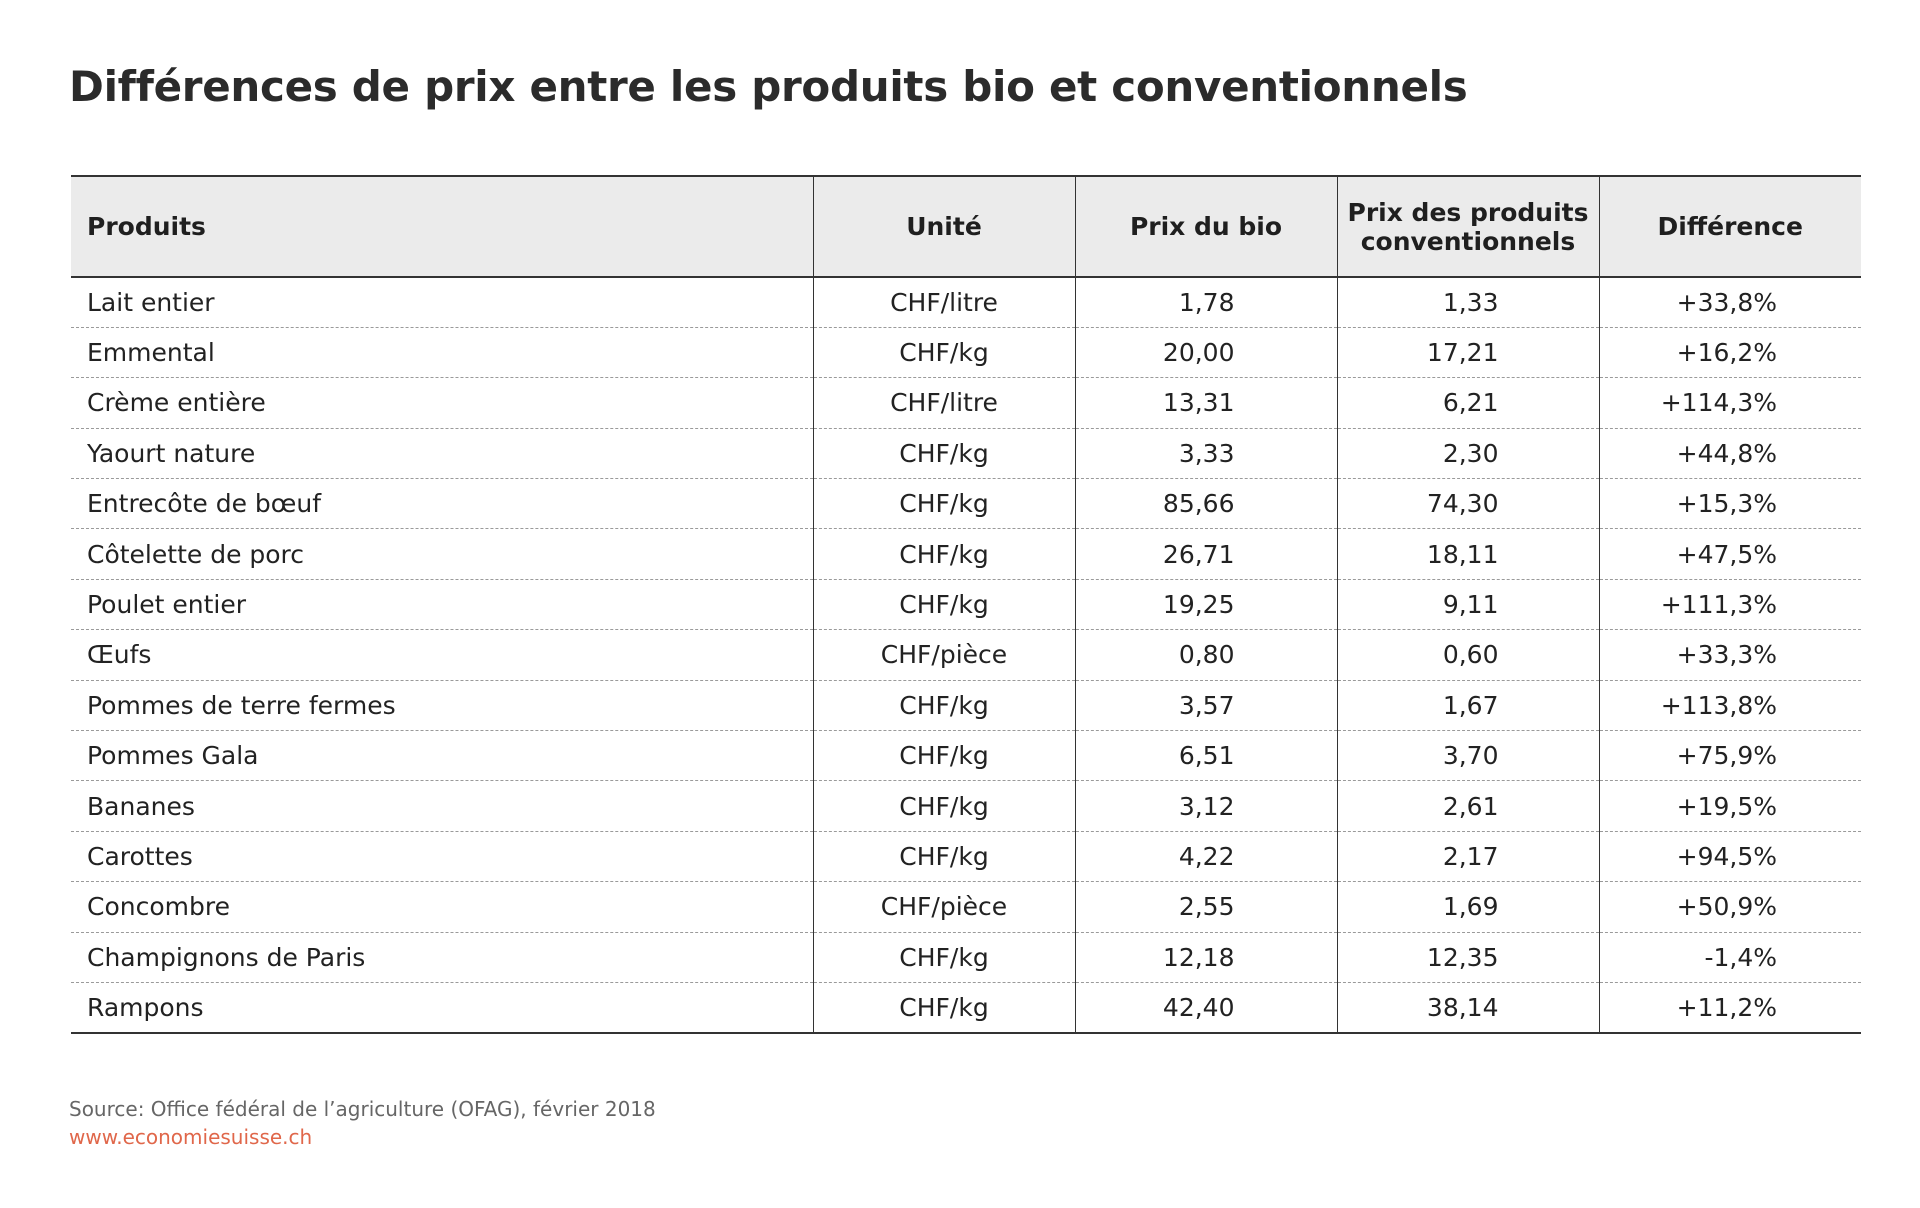  Describe the element at coordinates (442, 1008) in the screenshot. I see `cell-produit: Rampons` at that location.